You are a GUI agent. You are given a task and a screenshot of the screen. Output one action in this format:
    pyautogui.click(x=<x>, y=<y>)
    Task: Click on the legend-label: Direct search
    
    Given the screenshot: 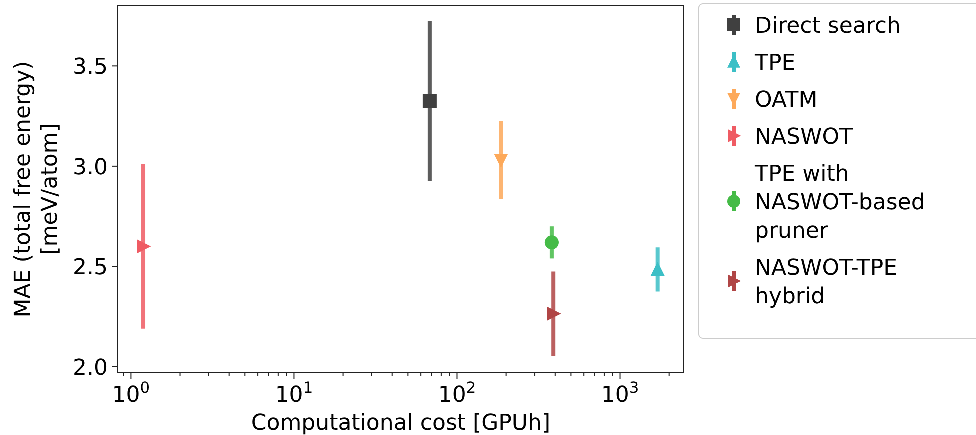 What is the action you would take?
    pyautogui.click(x=828, y=26)
    